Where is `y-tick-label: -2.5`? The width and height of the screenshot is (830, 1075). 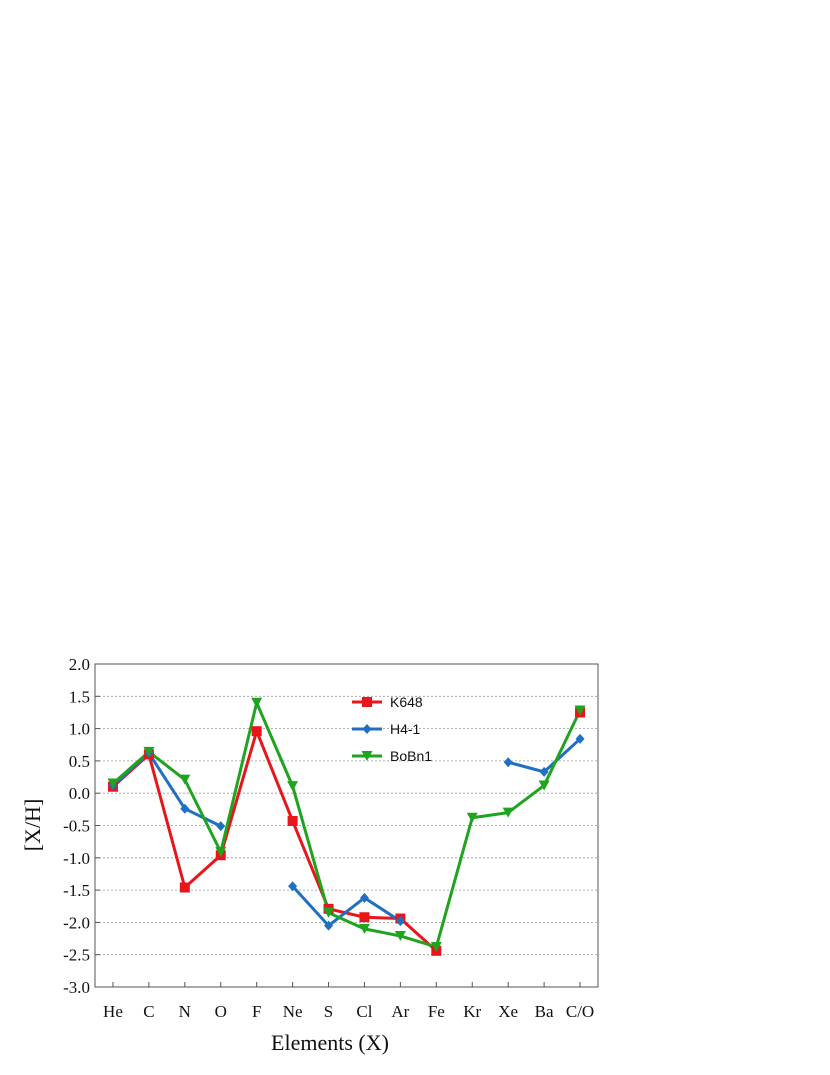
y-tick-label: -2.5 is located at coordinates (76, 955).